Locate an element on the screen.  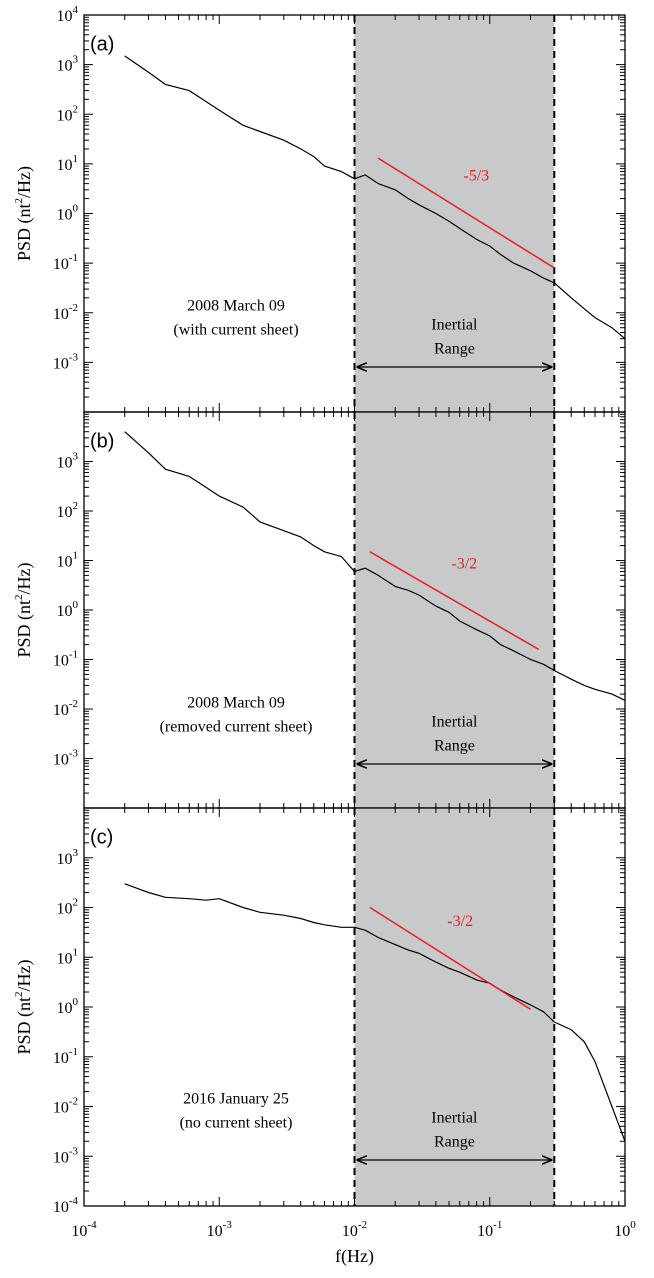
annotation: 2016 January 25 is located at coordinates (236, 1099).